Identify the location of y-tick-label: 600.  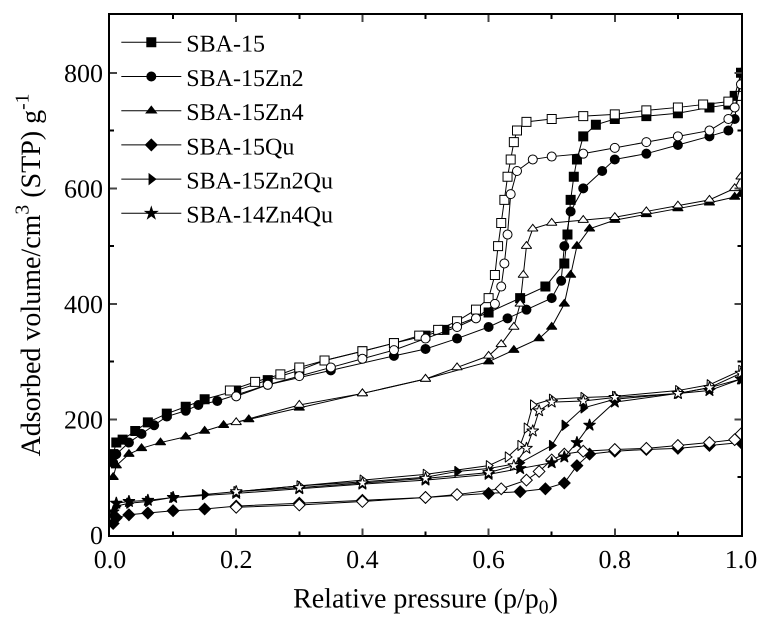
(84, 189).